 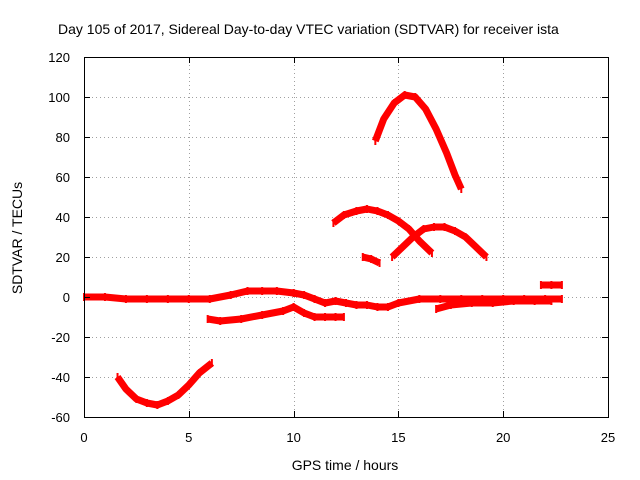 I want to click on x-tick-label: 15, so click(x=398, y=437).